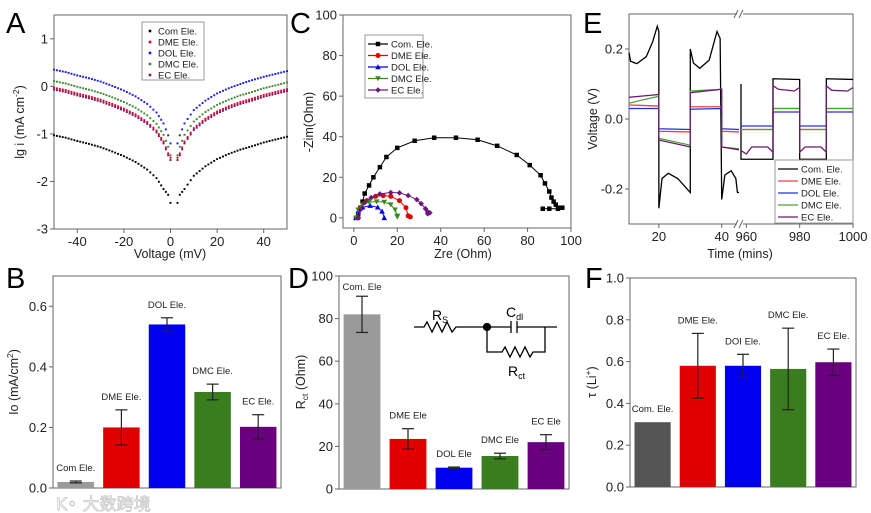 The height and width of the screenshot is (513, 871). What do you see at coordinates (514, 313) in the screenshot?
I see `cdl-label: Cdl` at bounding box center [514, 313].